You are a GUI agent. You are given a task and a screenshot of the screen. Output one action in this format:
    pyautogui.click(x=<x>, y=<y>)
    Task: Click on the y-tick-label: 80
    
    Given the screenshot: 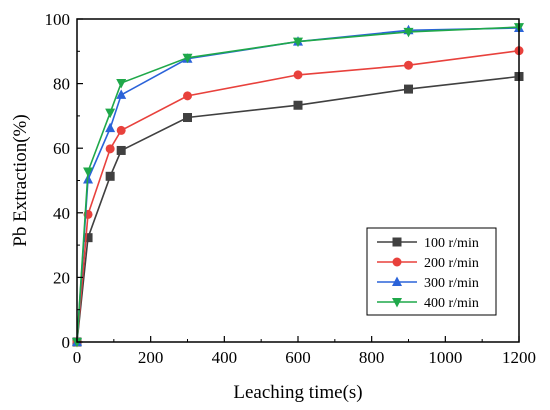 What is the action you would take?
    pyautogui.click(x=61, y=84)
    